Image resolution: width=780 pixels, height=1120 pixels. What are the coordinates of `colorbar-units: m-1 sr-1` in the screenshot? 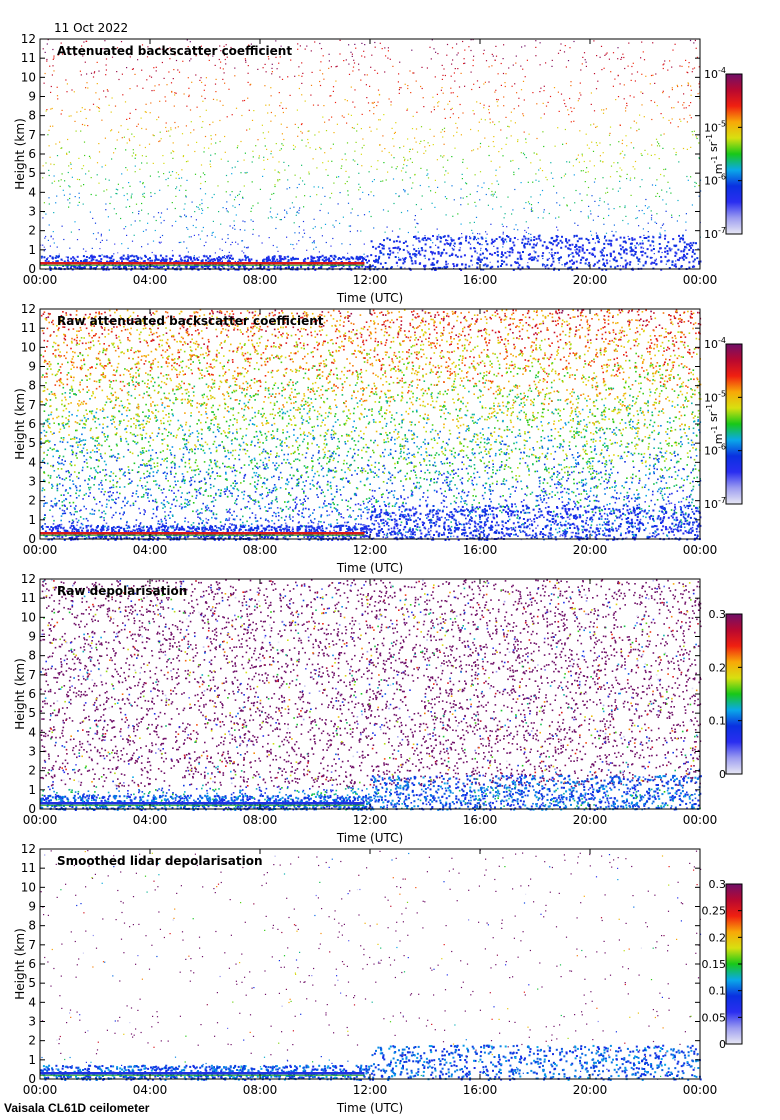 It's located at (715, 424).